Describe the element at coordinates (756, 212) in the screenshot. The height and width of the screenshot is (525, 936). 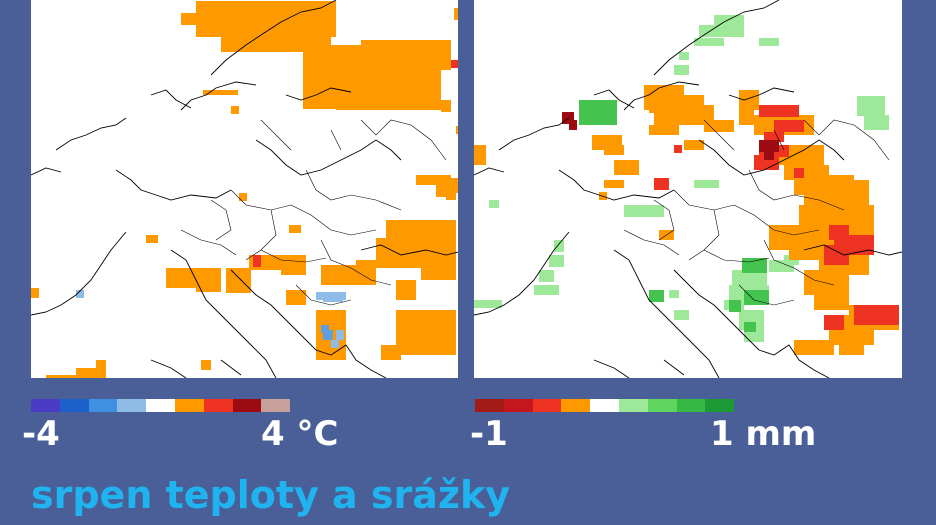
I see `country-borders` at that location.